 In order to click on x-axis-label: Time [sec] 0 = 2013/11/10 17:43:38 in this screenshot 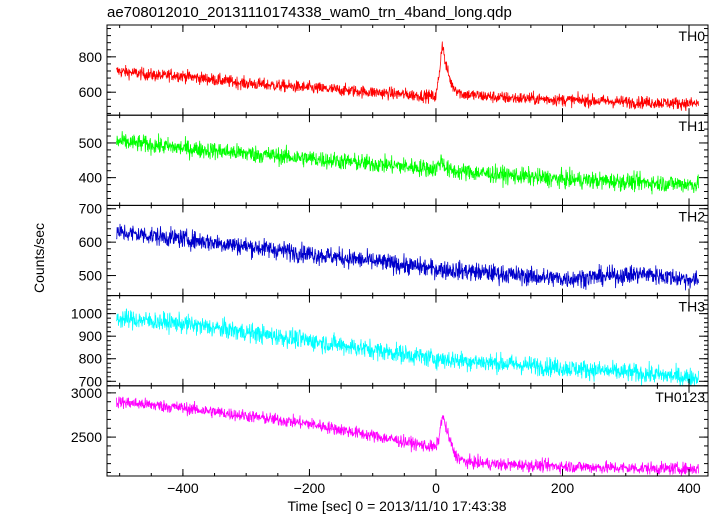, I will do `click(396, 506)`.